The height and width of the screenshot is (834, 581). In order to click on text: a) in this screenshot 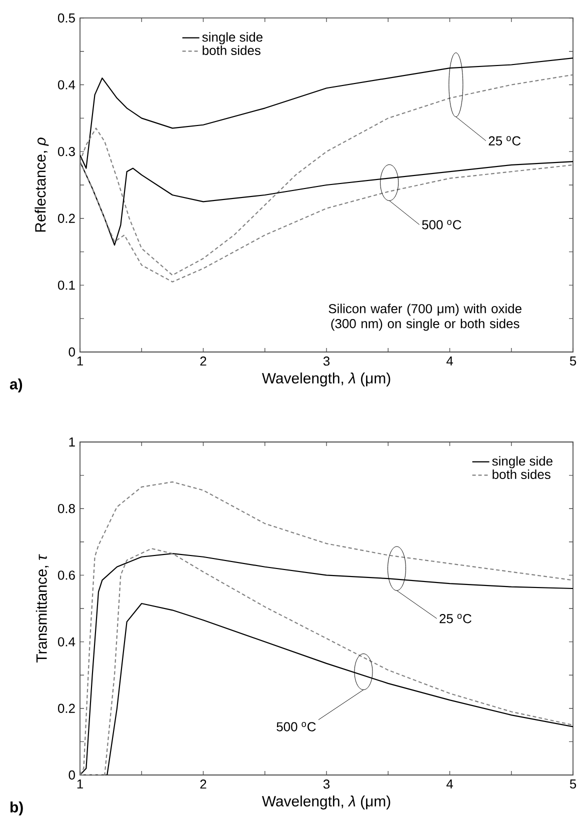, I will do `click(16, 385)`.